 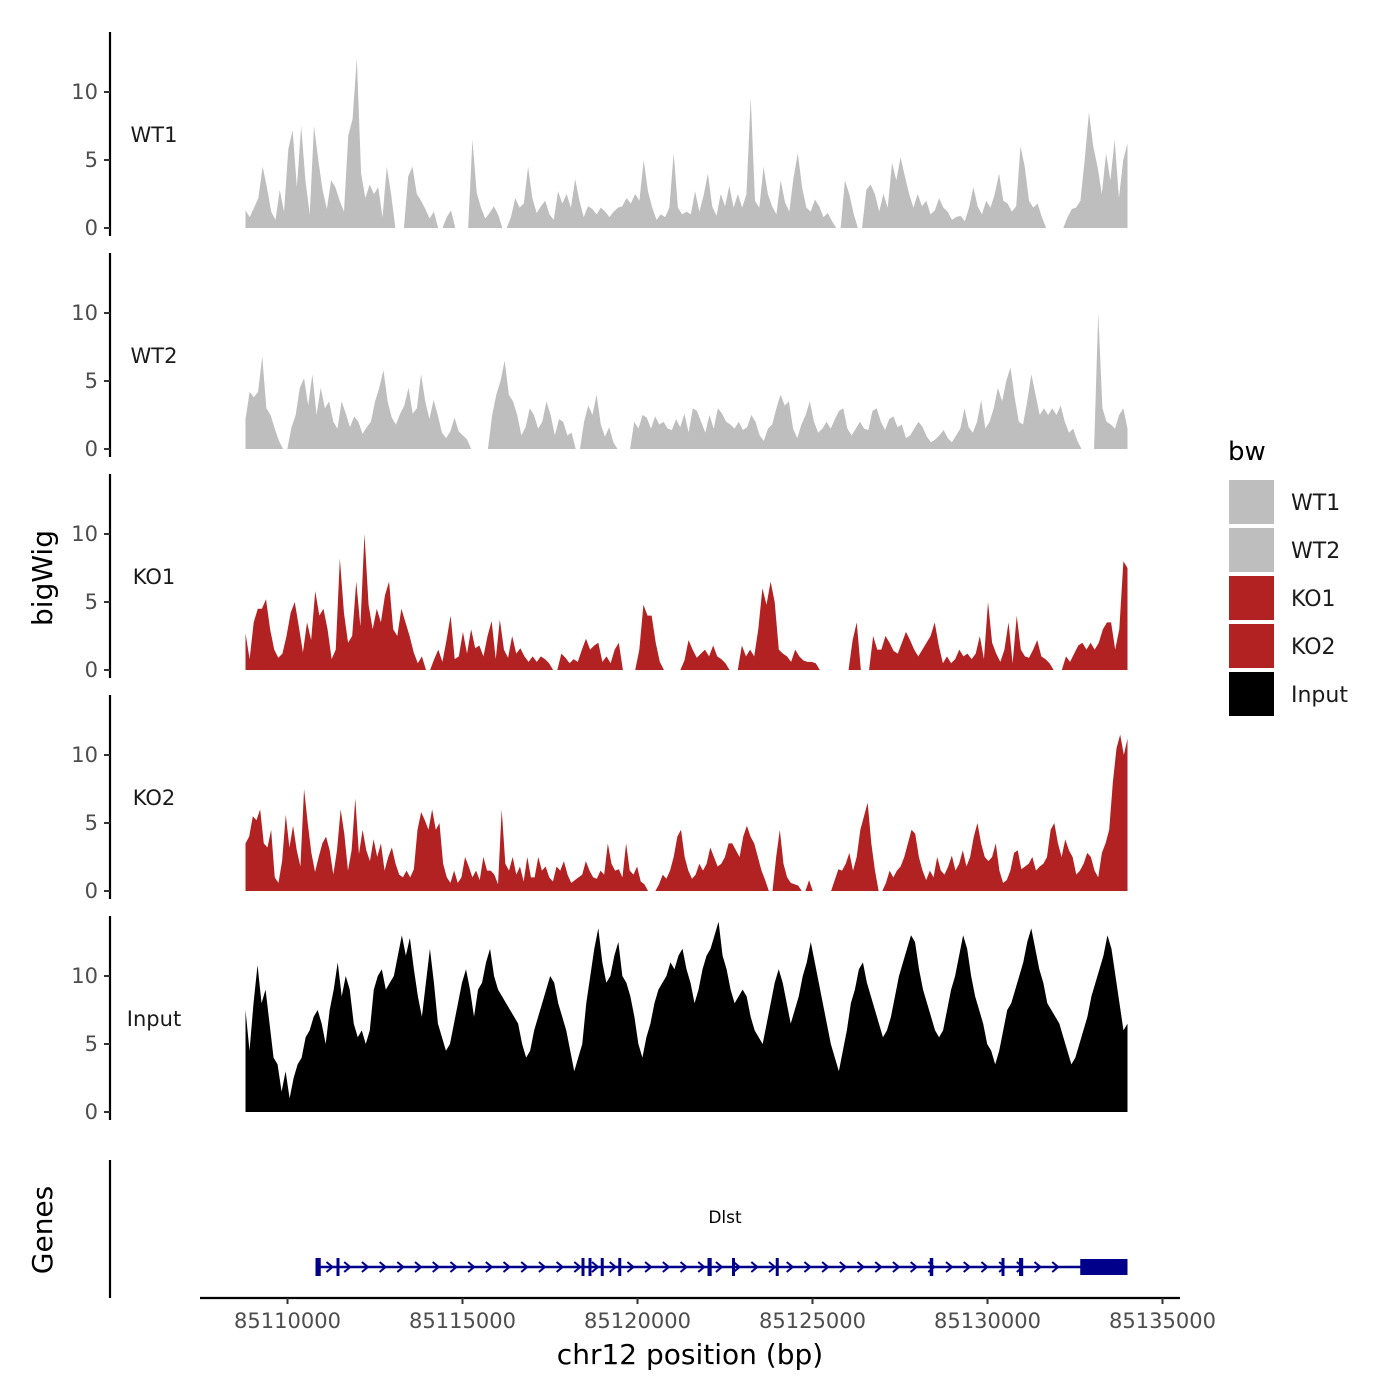 What do you see at coordinates (725, 1218) in the screenshot?
I see `gene-label: Dlst` at bounding box center [725, 1218].